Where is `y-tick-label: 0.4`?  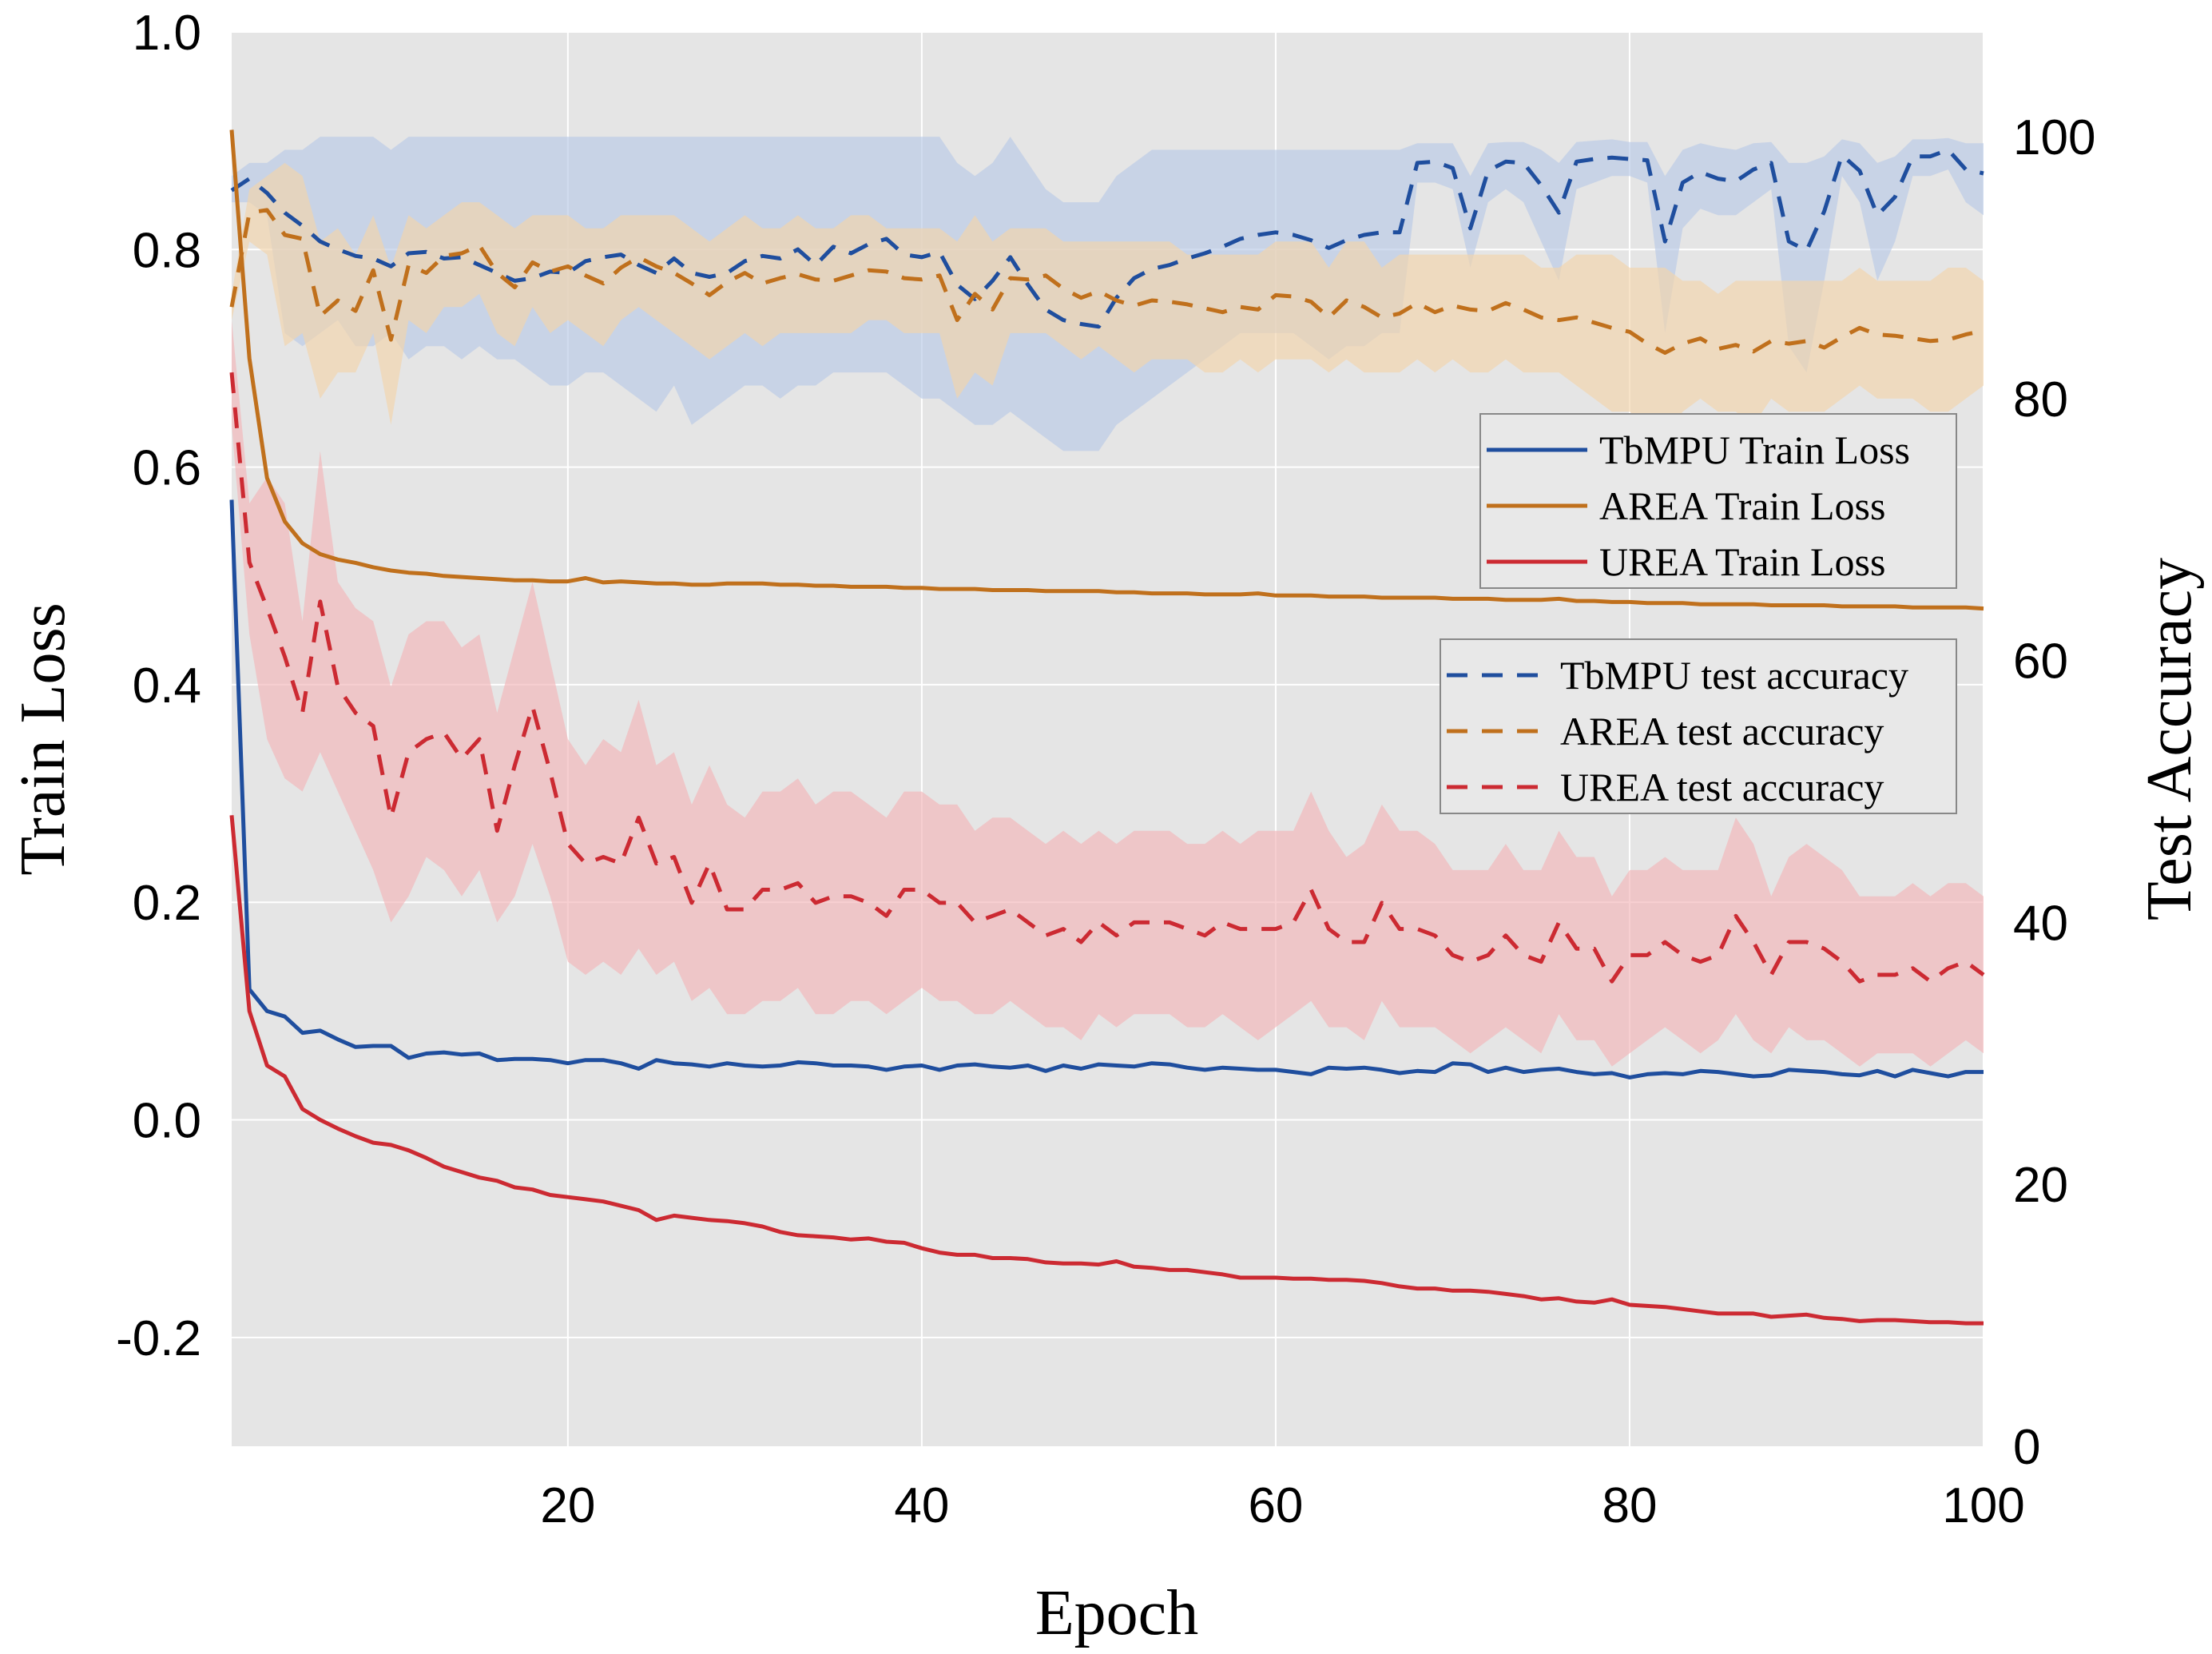
y-tick-label: 0.4 is located at coordinates (167, 686).